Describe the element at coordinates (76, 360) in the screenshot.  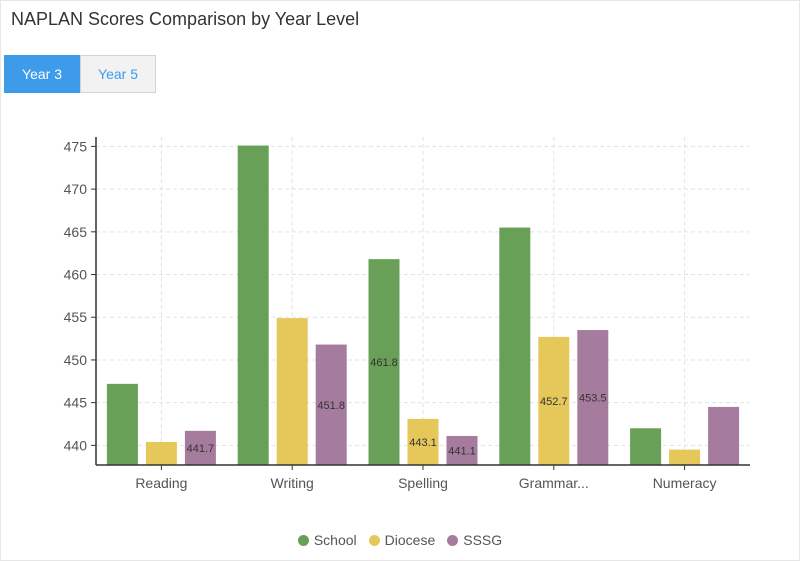
I see `y-tick-label: 450` at that location.